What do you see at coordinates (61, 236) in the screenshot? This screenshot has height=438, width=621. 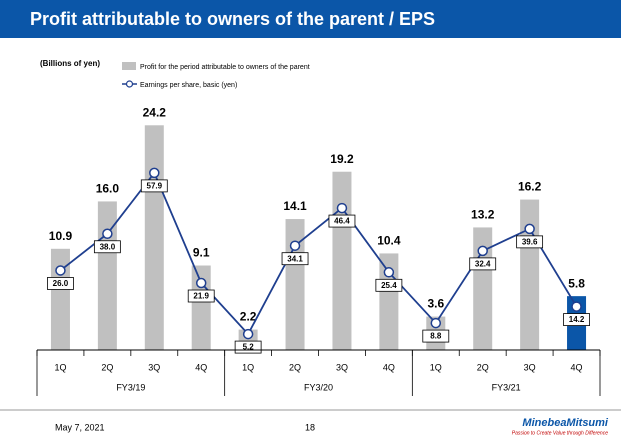 I see `bar-value-label: 10.9` at bounding box center [61, 236].